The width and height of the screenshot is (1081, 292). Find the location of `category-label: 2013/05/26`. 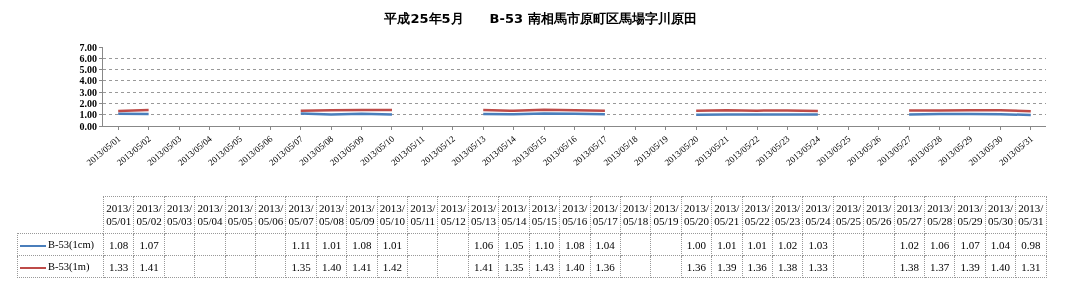

category-label: 2013/05/26 is located at coordinates (879, 214).